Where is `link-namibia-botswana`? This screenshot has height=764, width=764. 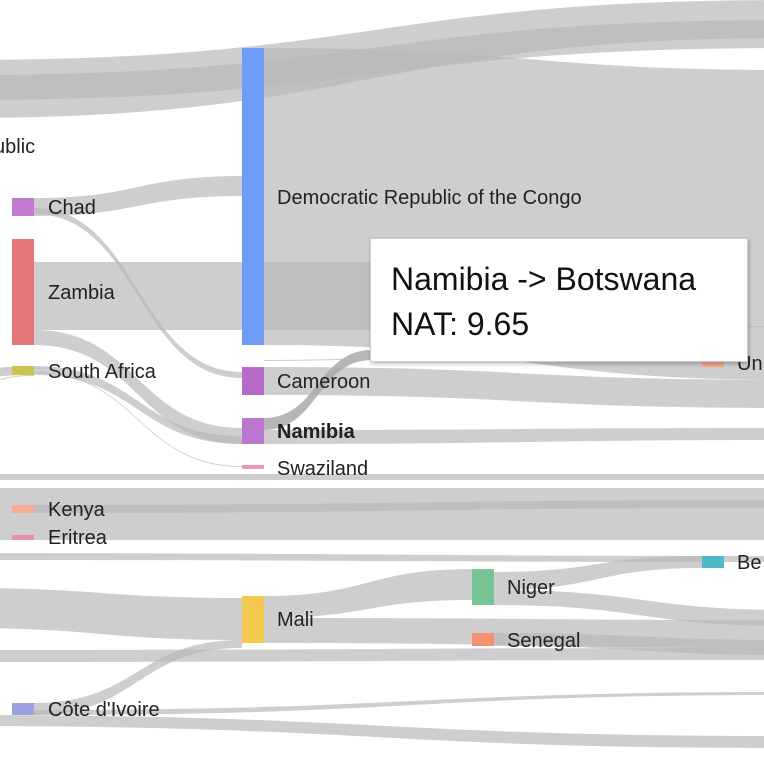 link-namibia-botswana is located at coordinates (318, 390).